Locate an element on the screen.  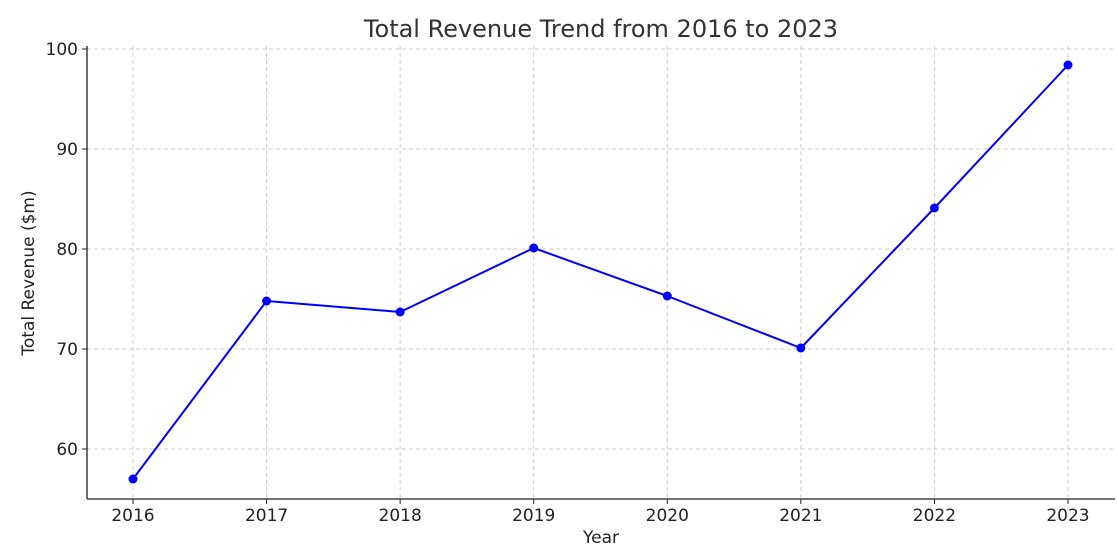
x-axis-label: Year is located at coordinates (600, 536).